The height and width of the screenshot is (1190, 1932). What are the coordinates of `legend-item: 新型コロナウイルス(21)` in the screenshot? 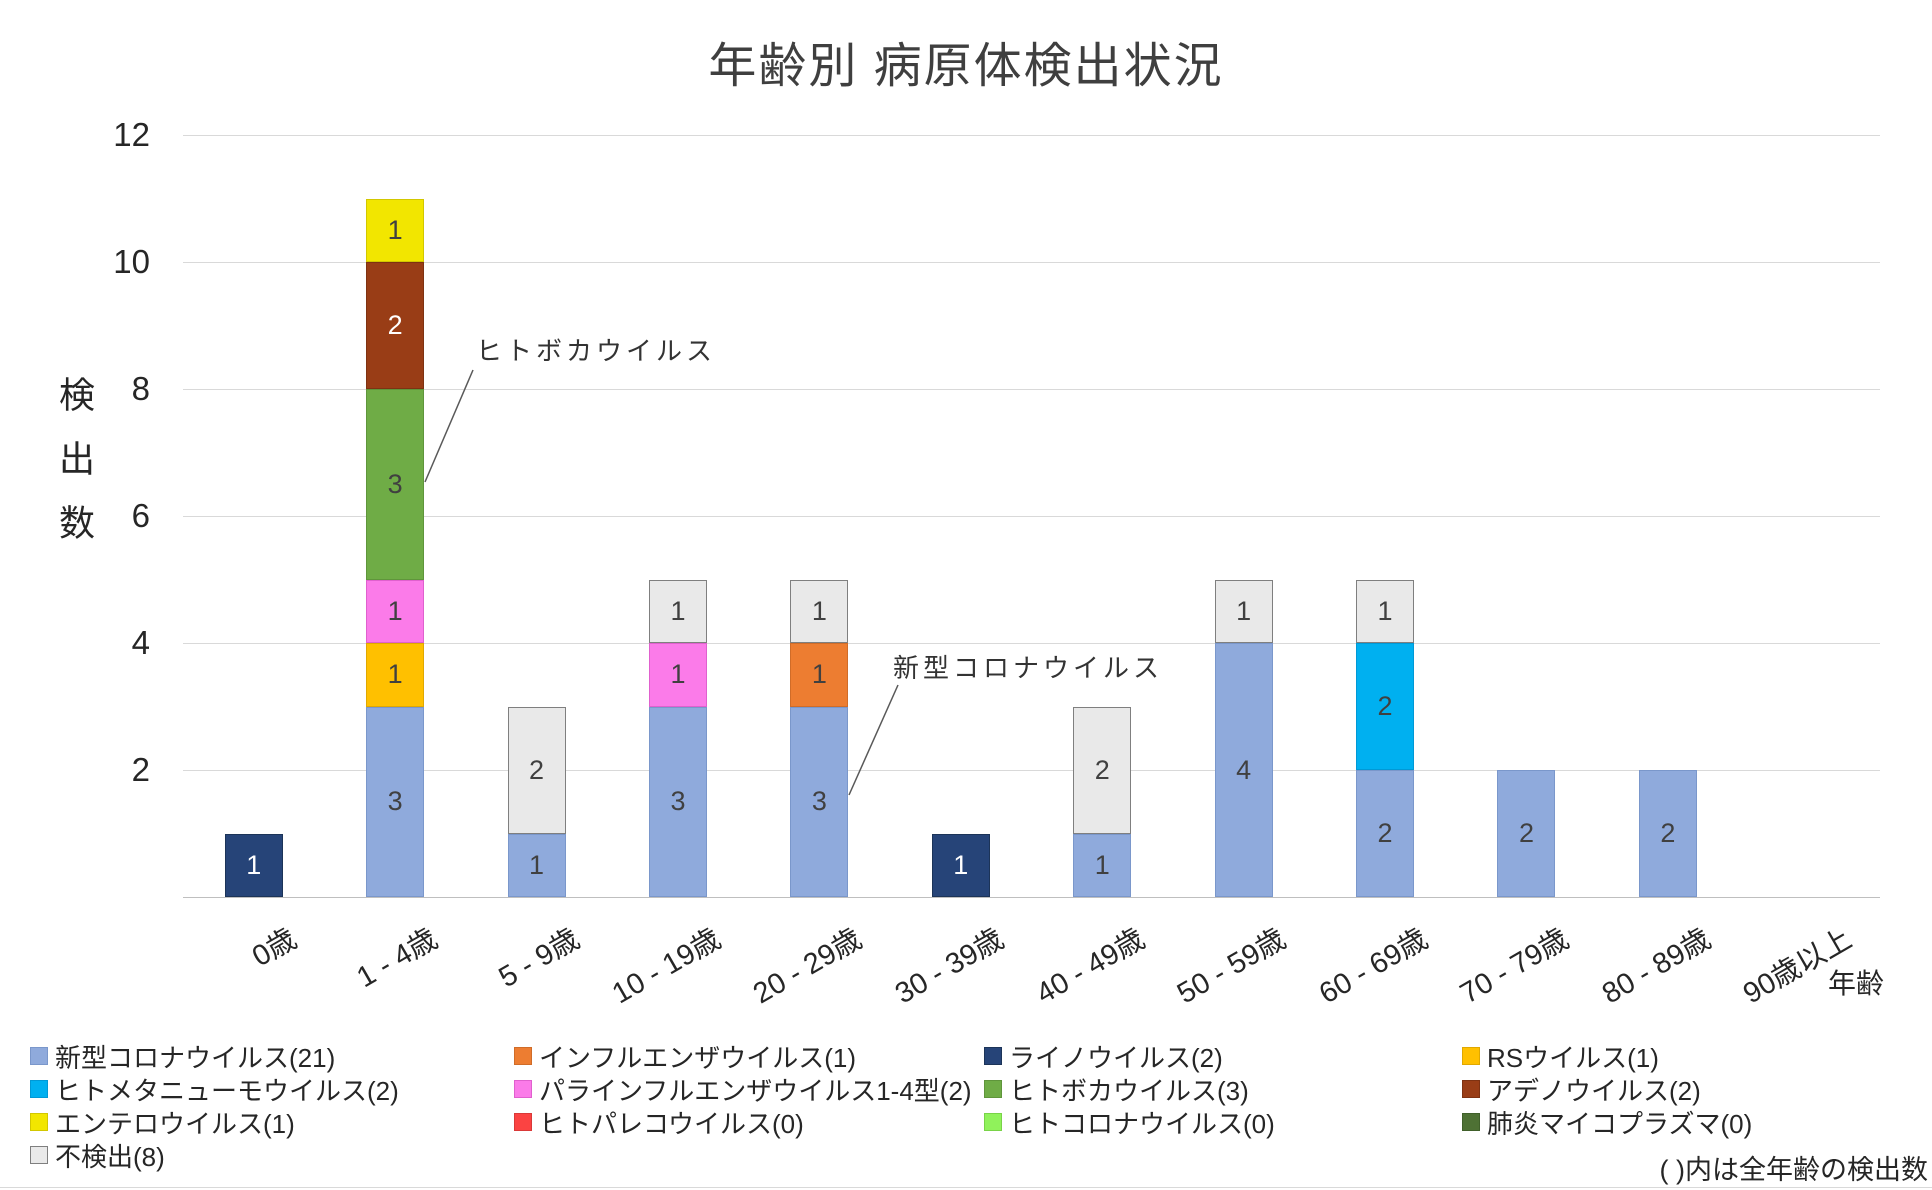 It's located at (182, 1057).